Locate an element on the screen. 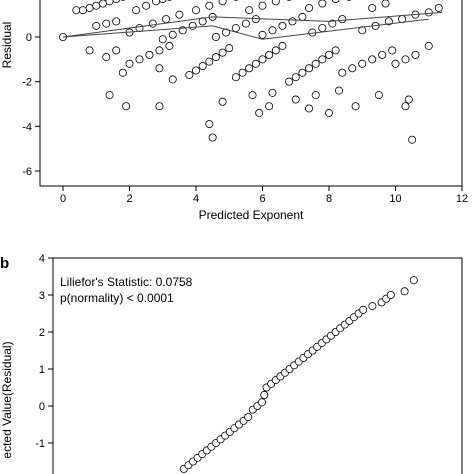 Image resolution: width=474 pixels, height=474 pixels. y-tick-label-b: 0 is located at coordinates (42, 407).